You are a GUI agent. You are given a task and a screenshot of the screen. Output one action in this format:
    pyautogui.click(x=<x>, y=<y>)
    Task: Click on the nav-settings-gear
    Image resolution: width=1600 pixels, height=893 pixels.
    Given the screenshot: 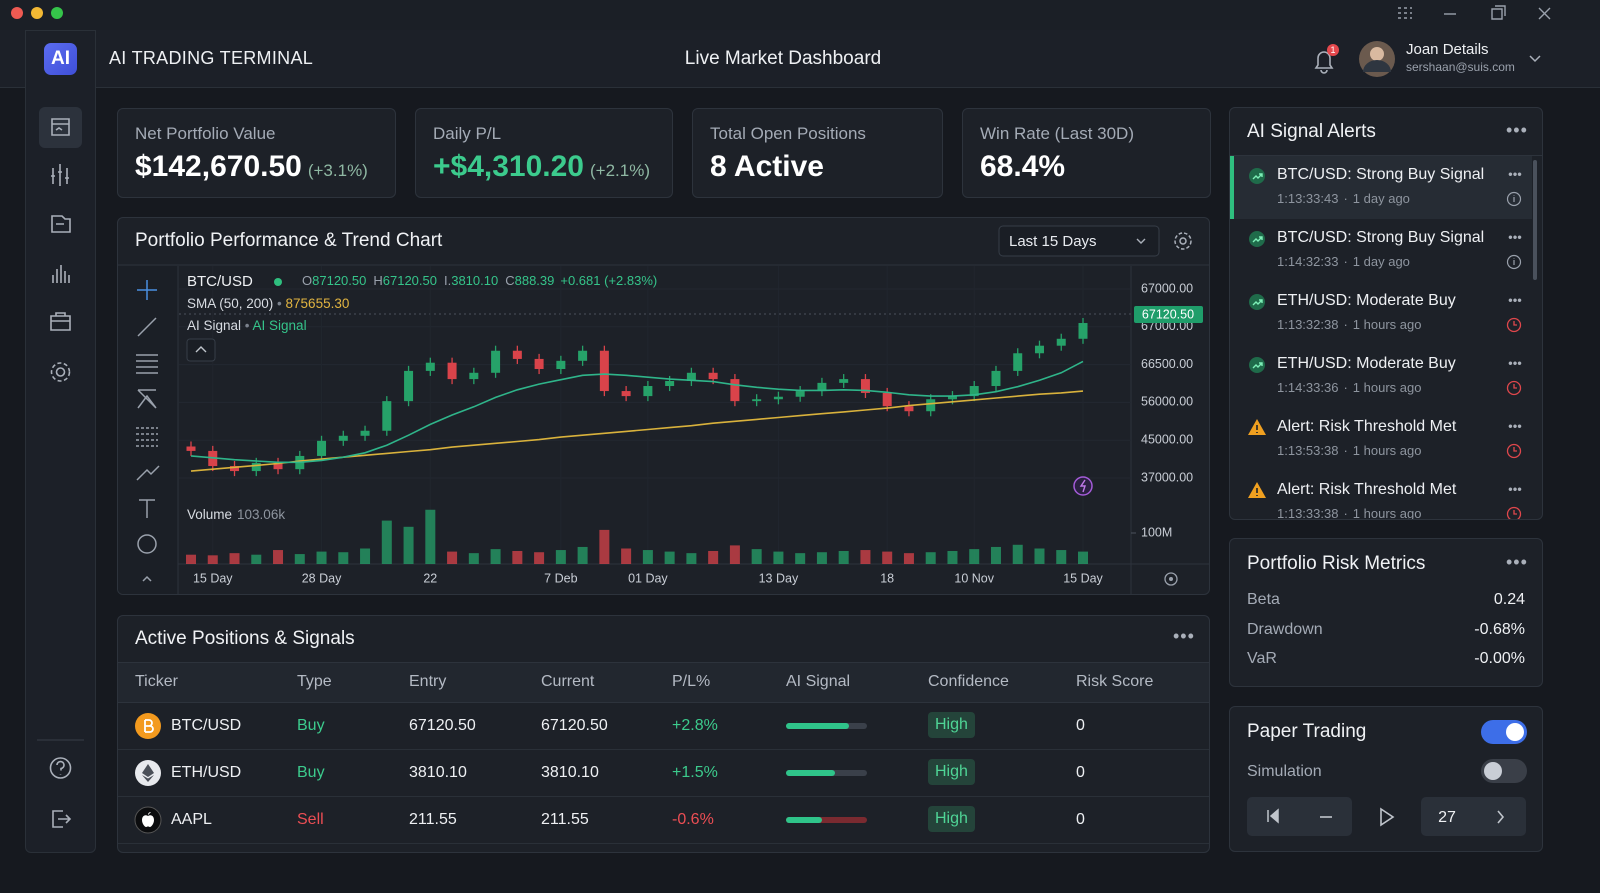 What is the action you would take?
    pyautogui.click(x=60, y=372)
    